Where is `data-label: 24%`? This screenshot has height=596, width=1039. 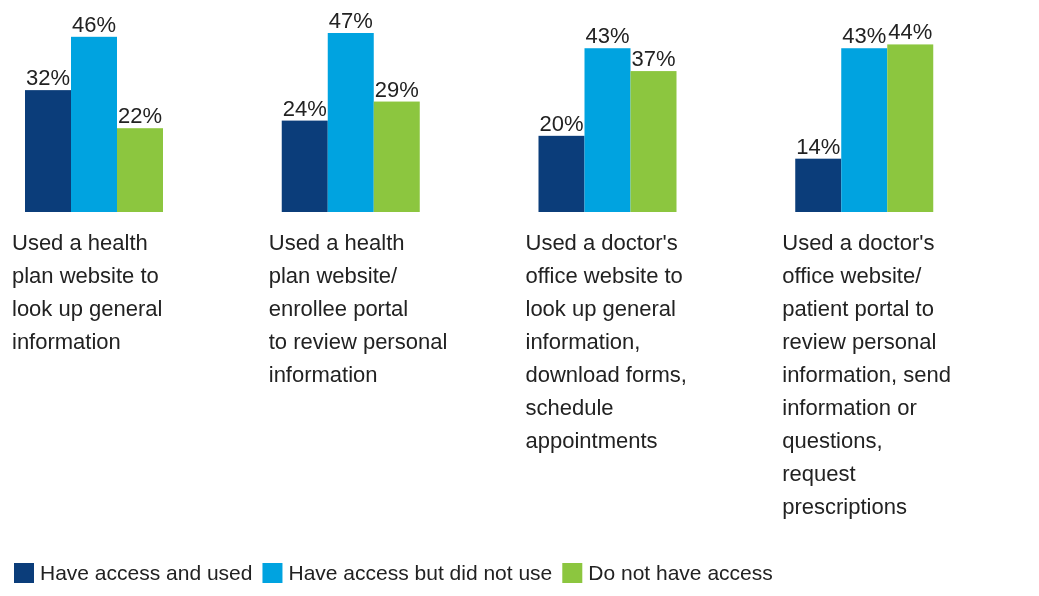
data-label: 24% is located at coordinates (304, 108).